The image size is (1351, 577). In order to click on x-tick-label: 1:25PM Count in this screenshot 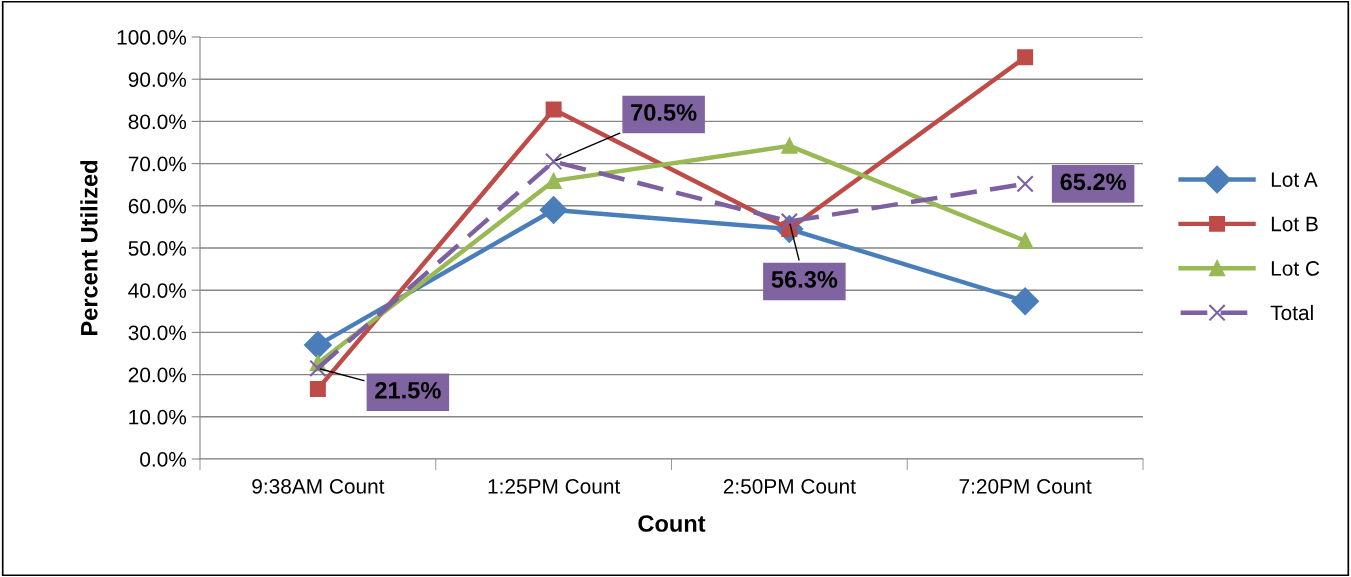, I will do `click(554, 486)`.